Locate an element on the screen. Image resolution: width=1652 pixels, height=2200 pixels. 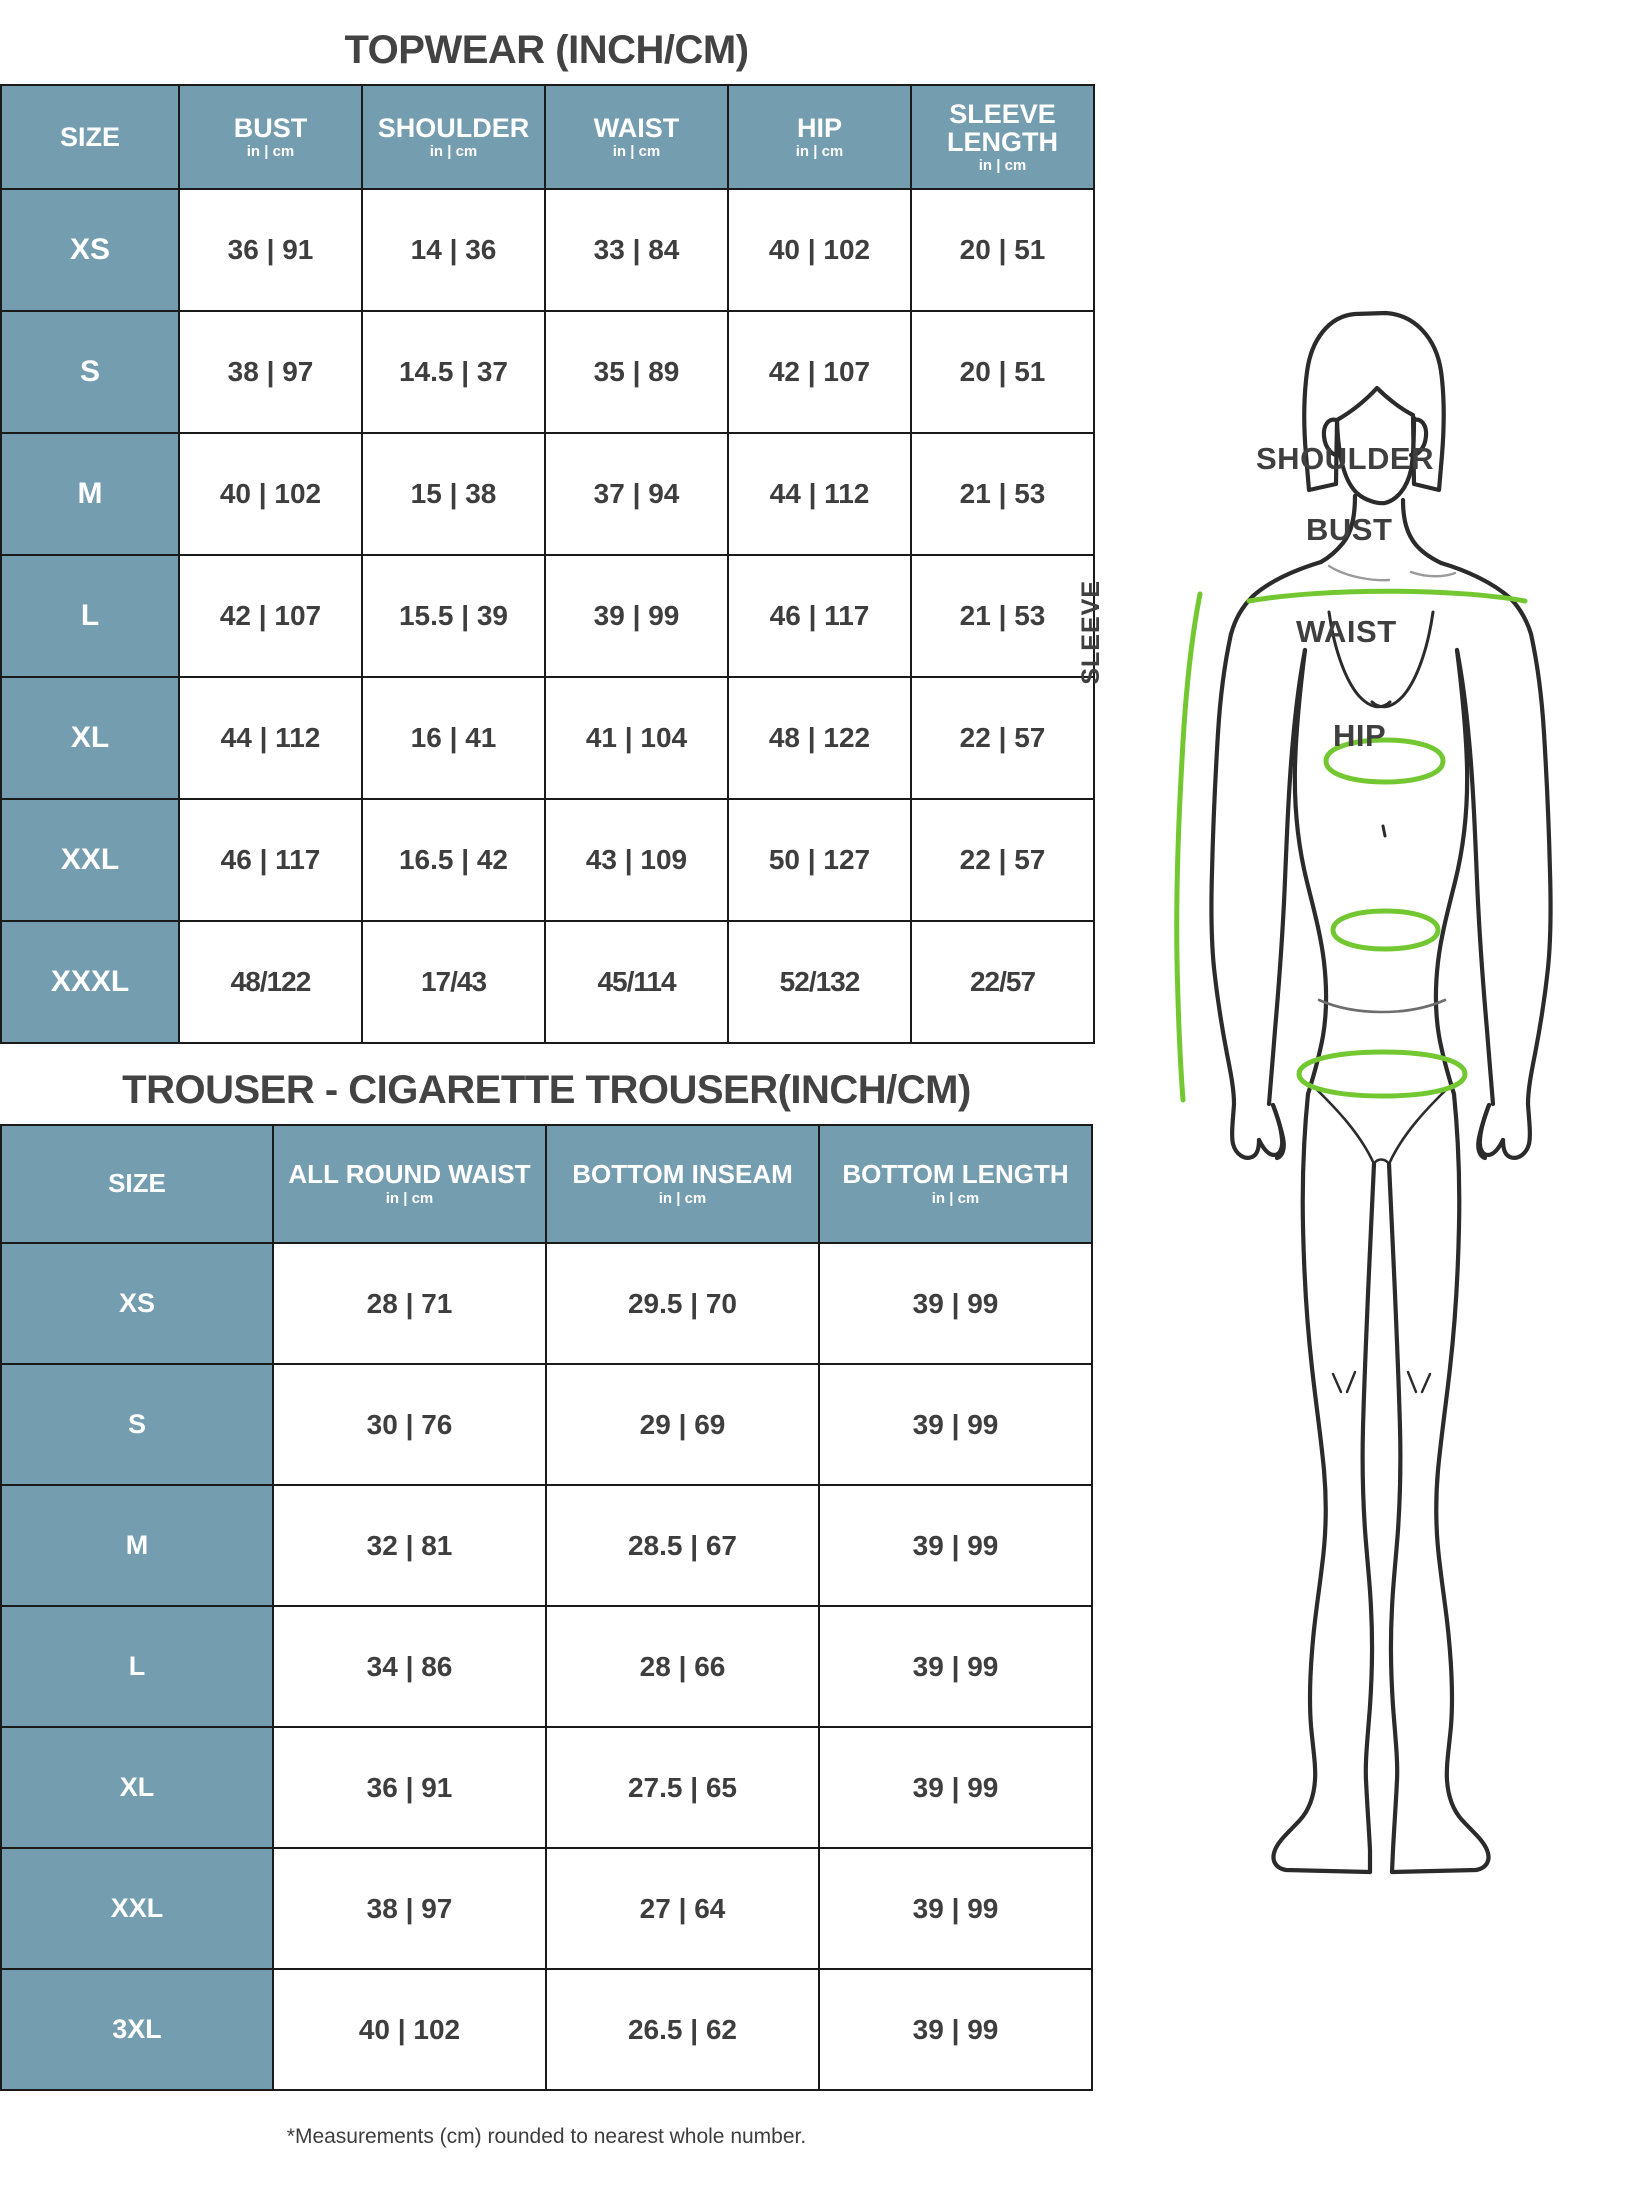
hip-value: 42 | 107 is located at coordinates (819, 372).